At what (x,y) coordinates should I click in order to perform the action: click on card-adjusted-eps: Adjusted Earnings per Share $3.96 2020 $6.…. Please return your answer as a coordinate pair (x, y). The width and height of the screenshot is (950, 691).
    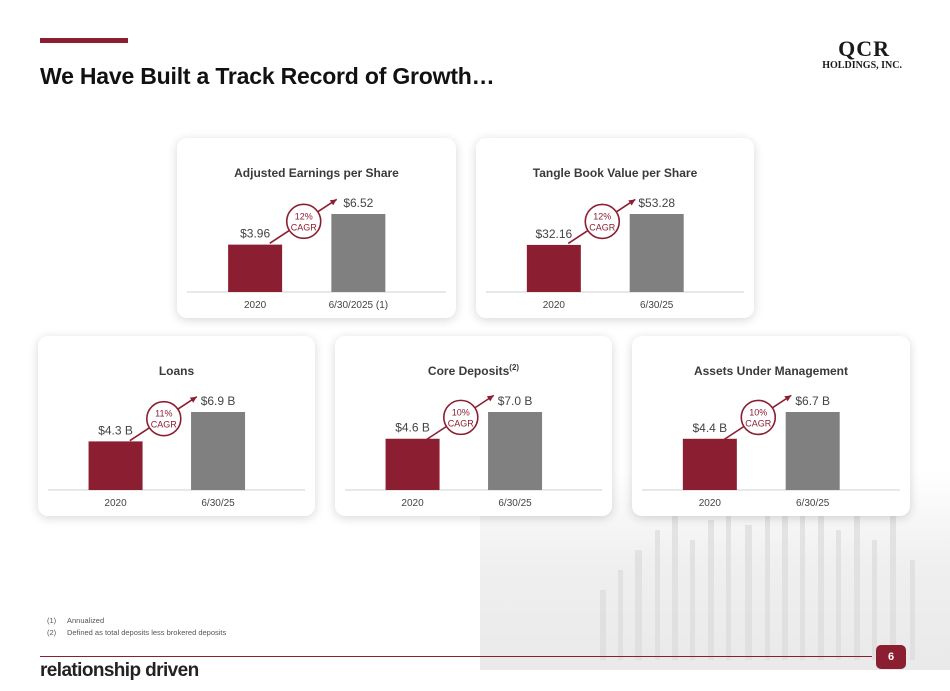
    Looking at the image, I should click on (316, 228).